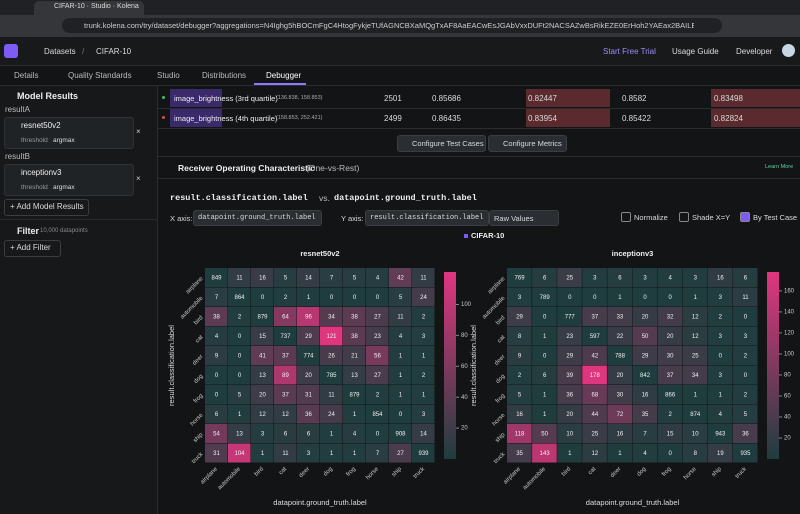 The image size is (800, 514). What do you see at coordinates (41, 172) in the screenshot?
I see `model-name: inceptionv3` at bounding box center [41, 172].